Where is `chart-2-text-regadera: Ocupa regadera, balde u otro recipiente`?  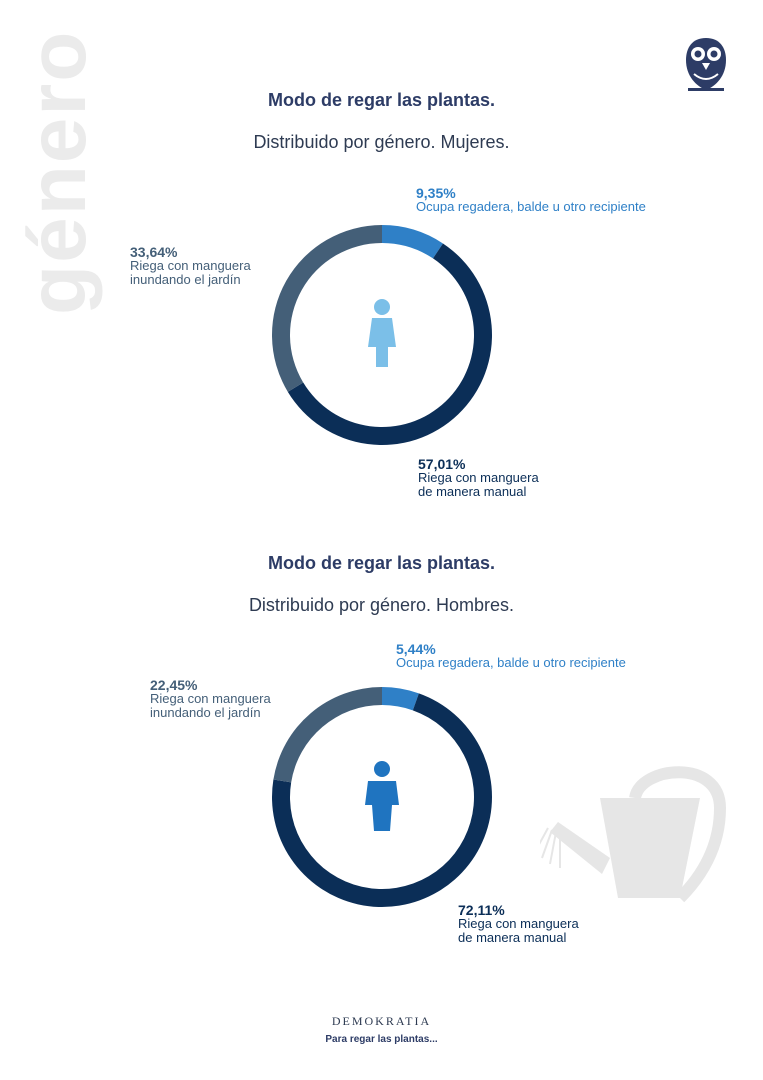 chart-2-text-regadera: Ocupa regadera, balde u otro recipiente is located at coordinates (511, 662).